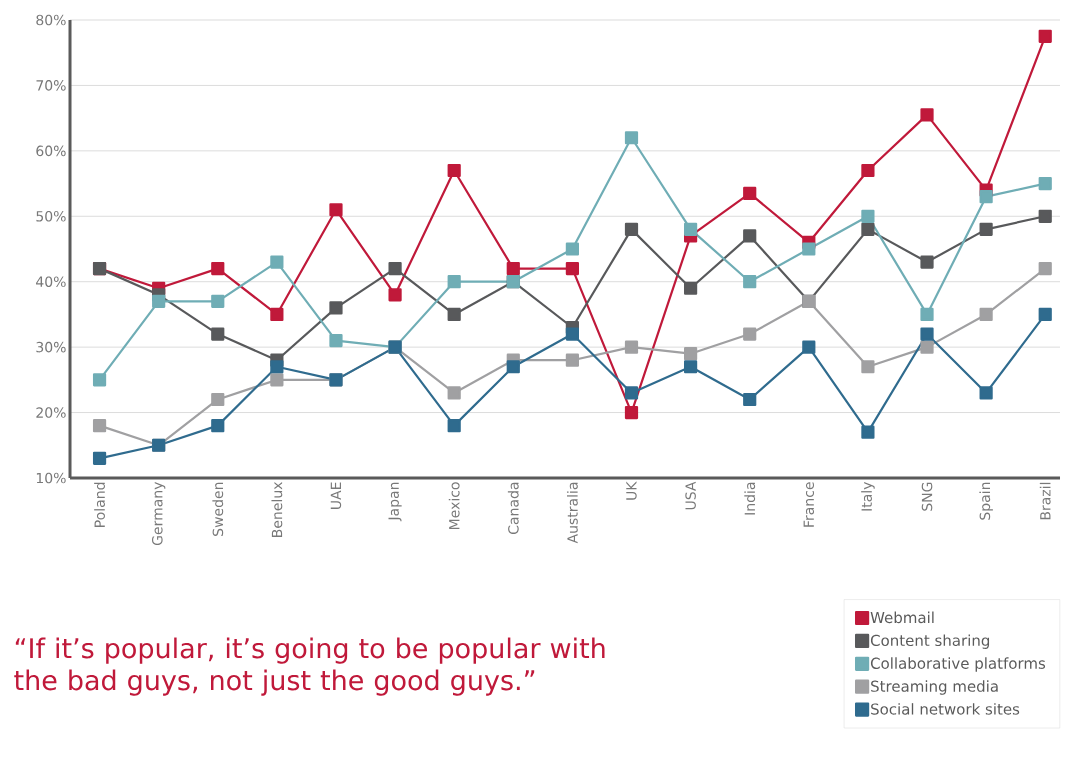 This screenshot has width=1065, height=762. Describe the element at coordinates (277, 509) in the screenshot. I see `x-tick-label: Benelux` at that location.